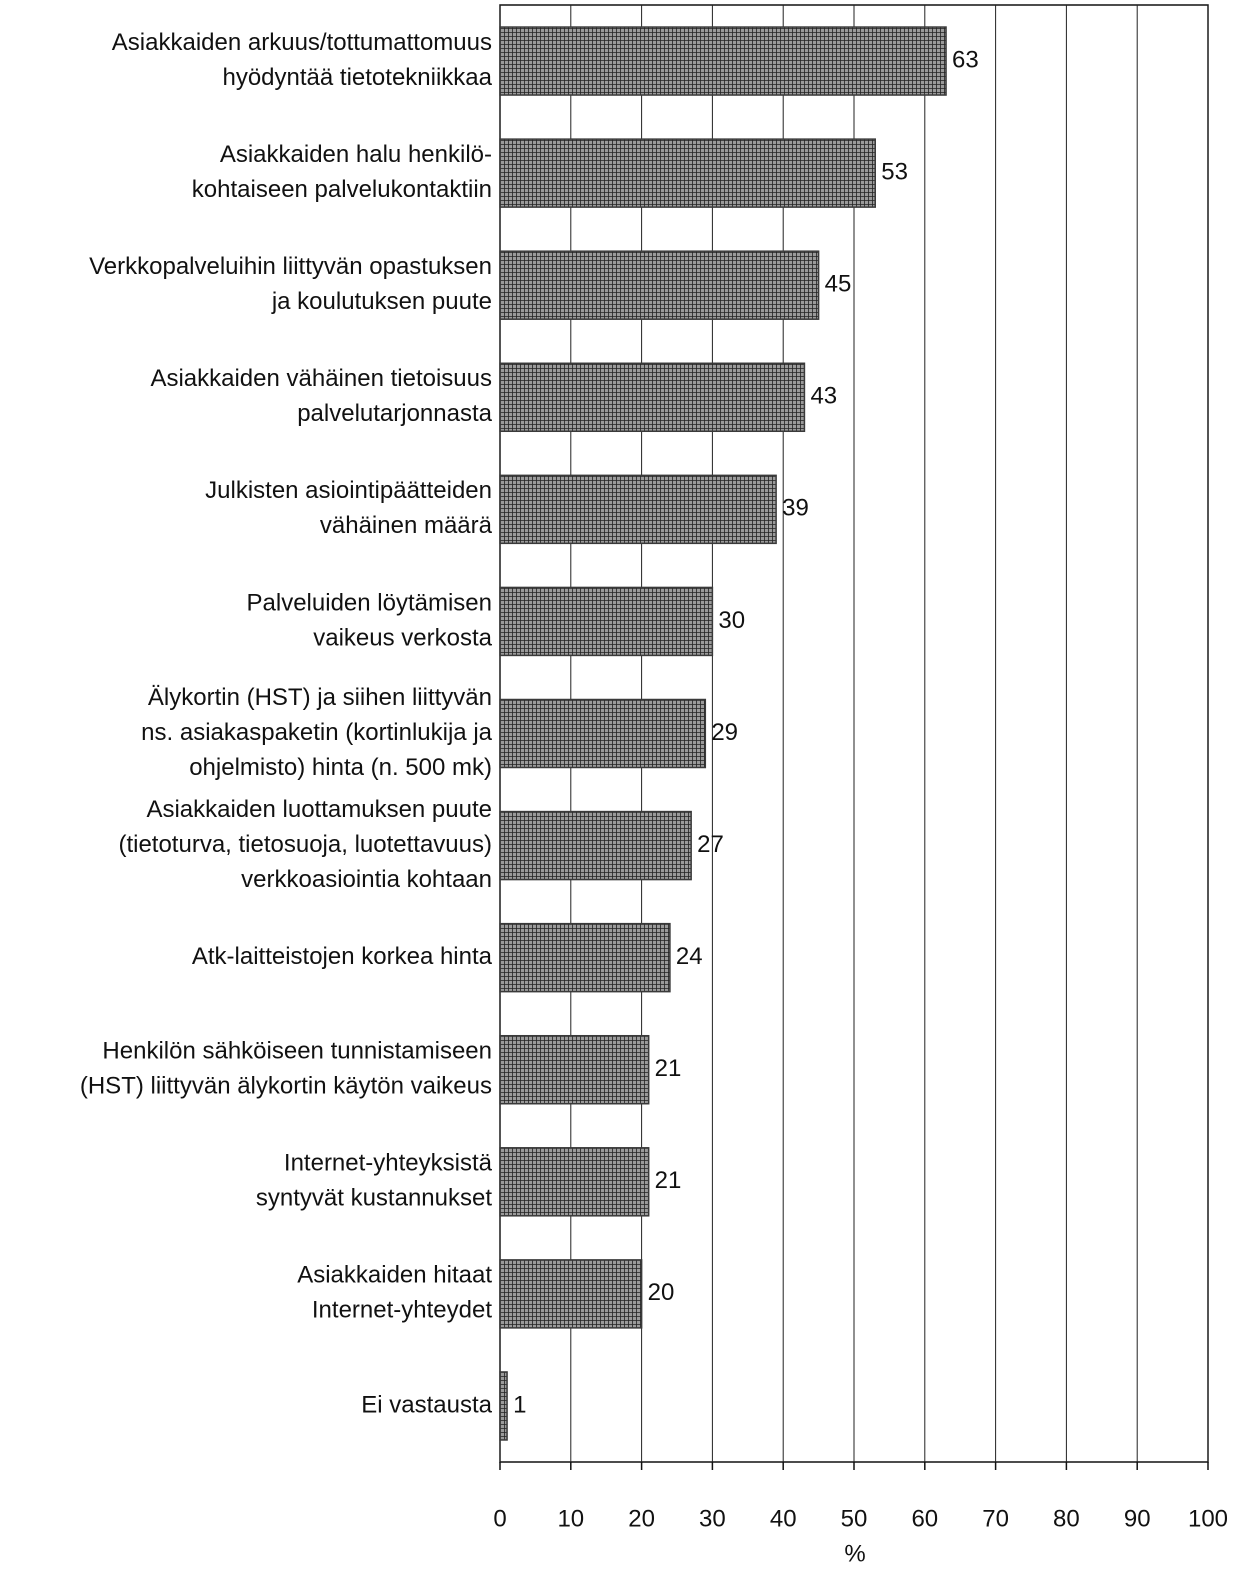  What do you see at coordinates (570, 1518) in the screenshot?
I see `x-tick-label: 10` at bounding box center [570, 1518].